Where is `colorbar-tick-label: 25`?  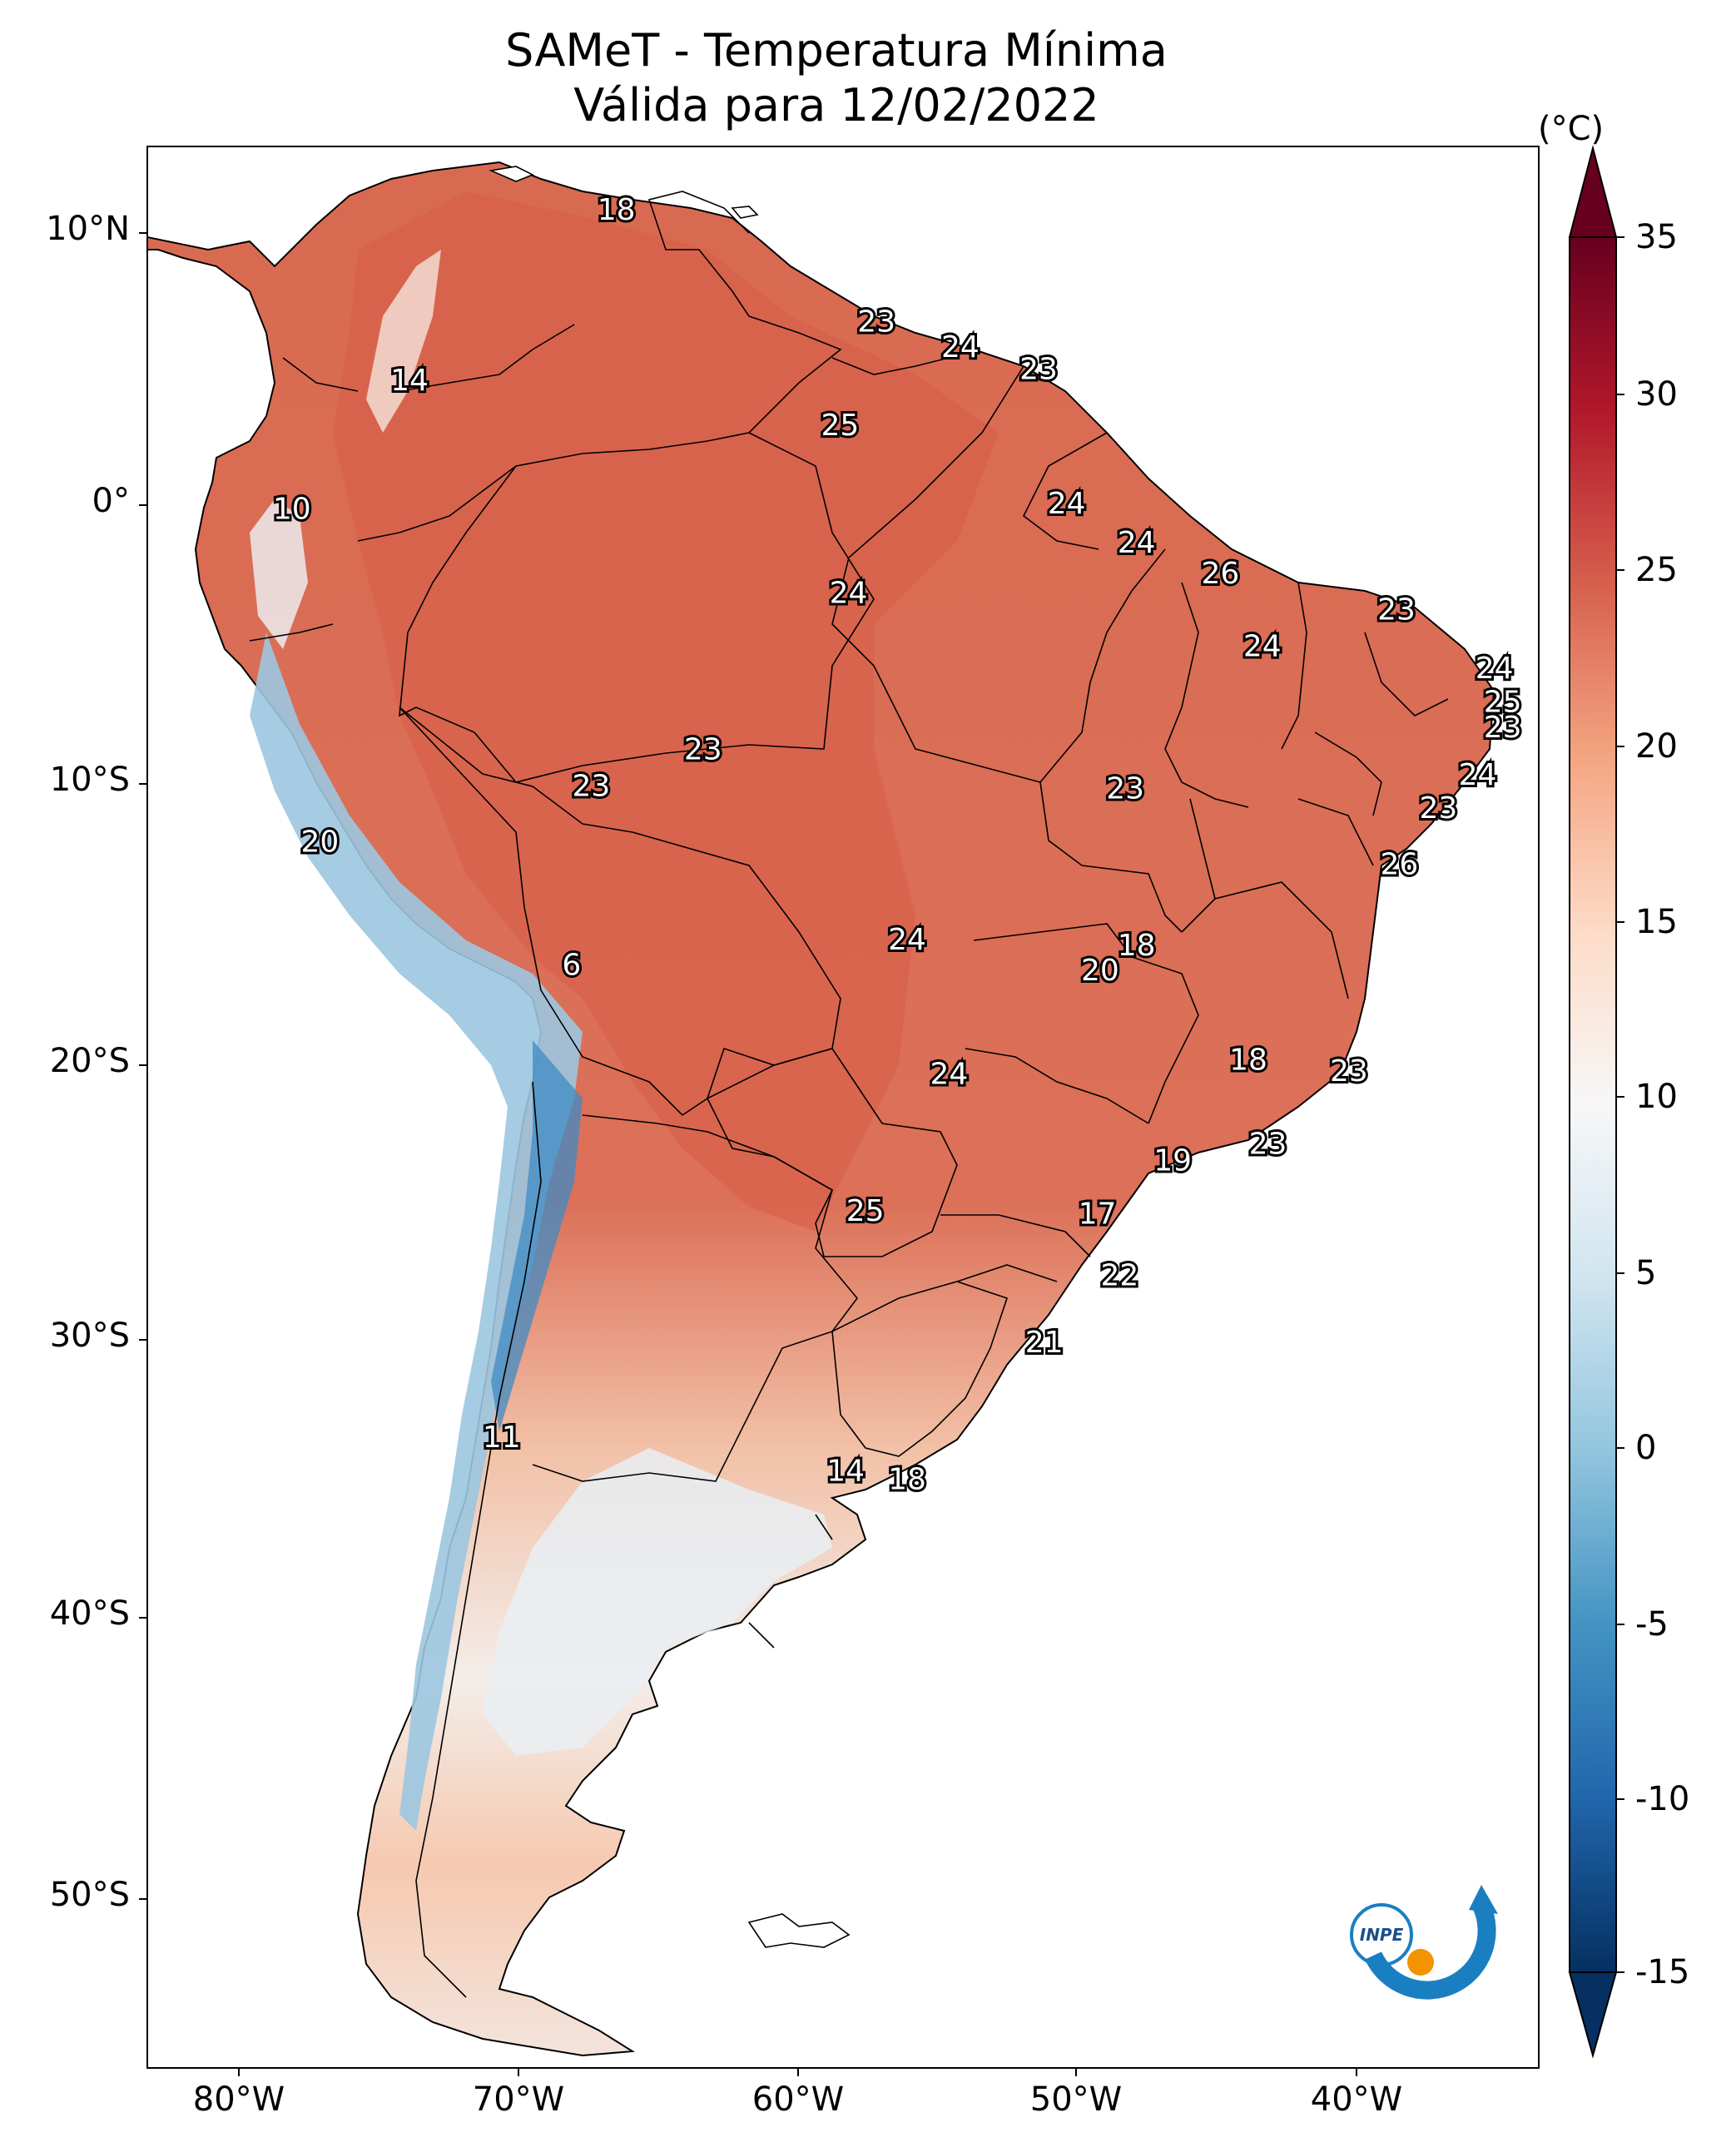
colorbar-tick-label: 25 is located at coordinates (1657, 570).